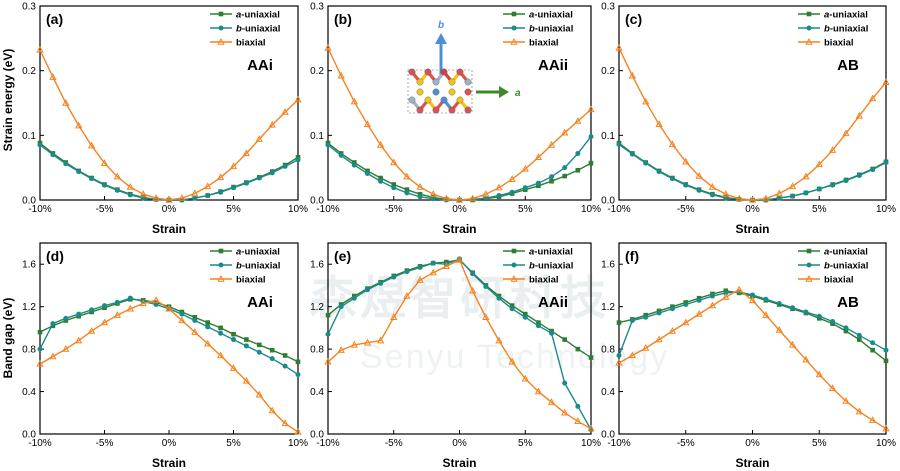 Image resolution: width=900 pixels, height=471 pixels. What do you see at coordinates (608, 350) in the screenshot?
I see `y-tick-label: 0.8` at bounding box center [608, 350].